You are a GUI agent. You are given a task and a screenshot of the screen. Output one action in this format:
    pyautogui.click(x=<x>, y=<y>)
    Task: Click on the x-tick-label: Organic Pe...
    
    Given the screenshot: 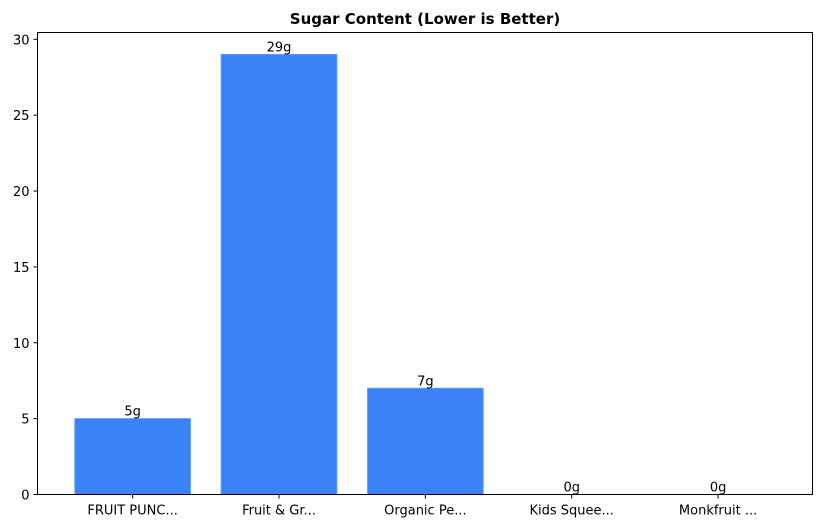 What is the action you would take?
    pyautogui.click(x=425, y=511)
    